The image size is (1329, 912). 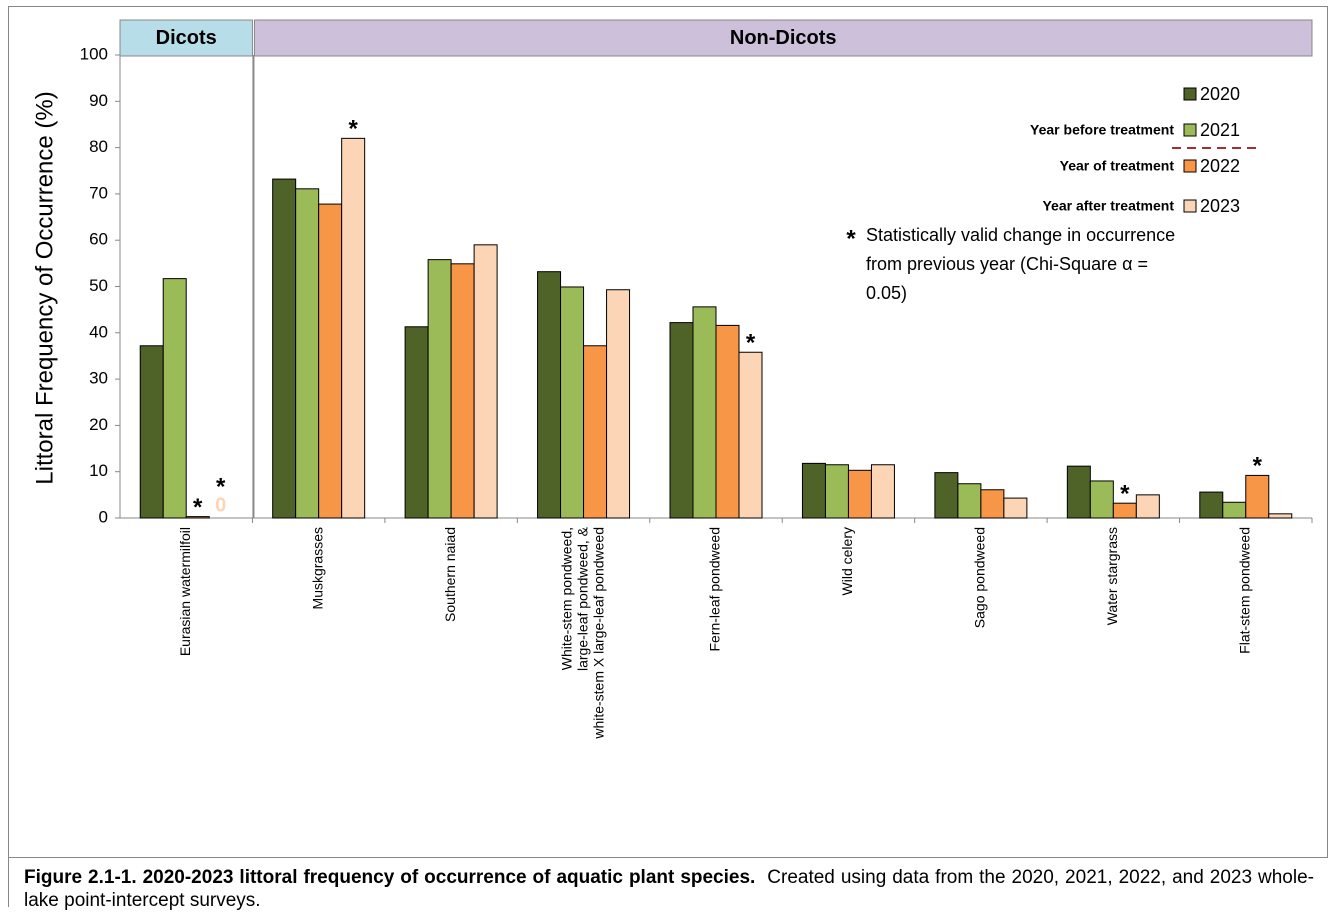 I want to click on y-tick-label: 60, so click(x=98, y=239).